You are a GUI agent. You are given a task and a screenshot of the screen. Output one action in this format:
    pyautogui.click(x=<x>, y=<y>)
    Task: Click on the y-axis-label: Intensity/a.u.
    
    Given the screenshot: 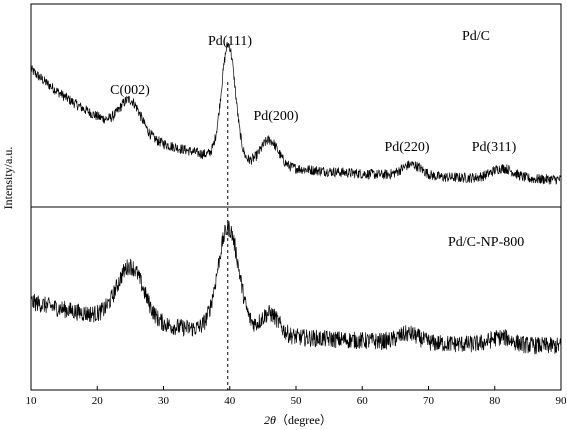 What is the action you would take?
    pyautogui.click(x=8, y=178)
    